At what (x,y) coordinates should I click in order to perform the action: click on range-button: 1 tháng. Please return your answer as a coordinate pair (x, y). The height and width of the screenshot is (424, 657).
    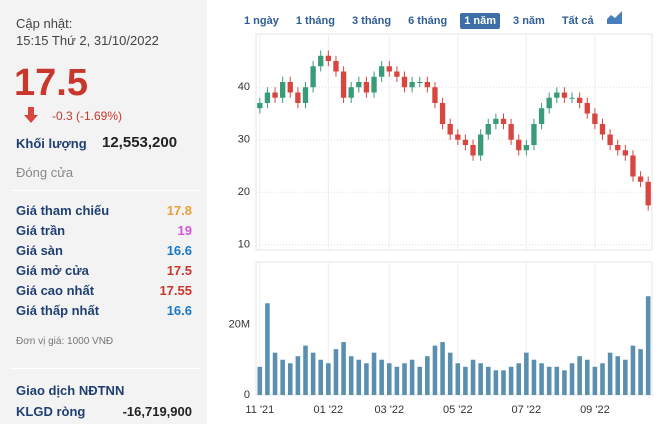
    Looking at the image, I should click on (315, 21).